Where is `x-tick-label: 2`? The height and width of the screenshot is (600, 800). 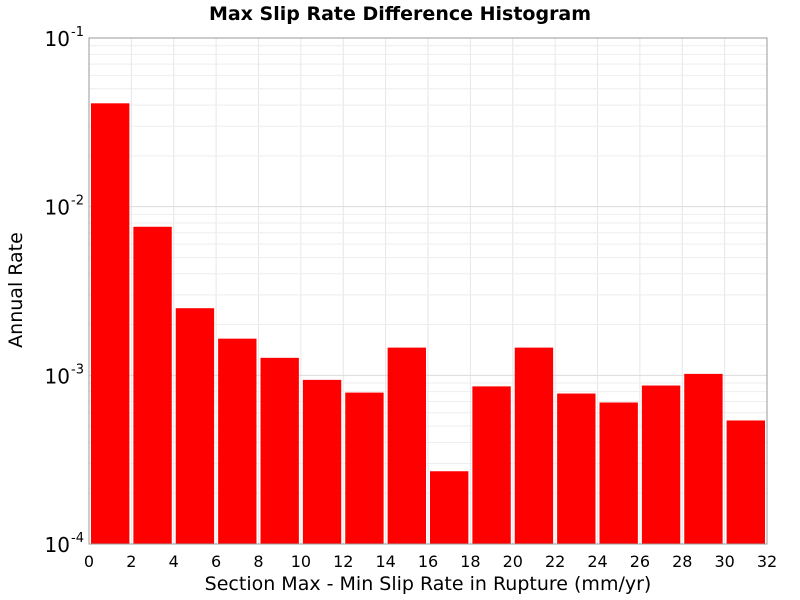
x-tick-label: 2 is located at coordinates (131, 561).